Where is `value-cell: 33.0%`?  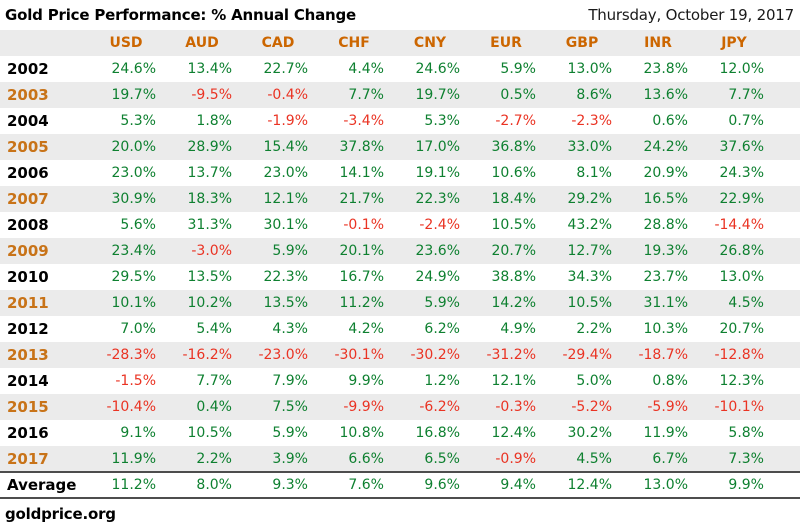
value-cell: 33.0% is located at coordinates (582, 147).